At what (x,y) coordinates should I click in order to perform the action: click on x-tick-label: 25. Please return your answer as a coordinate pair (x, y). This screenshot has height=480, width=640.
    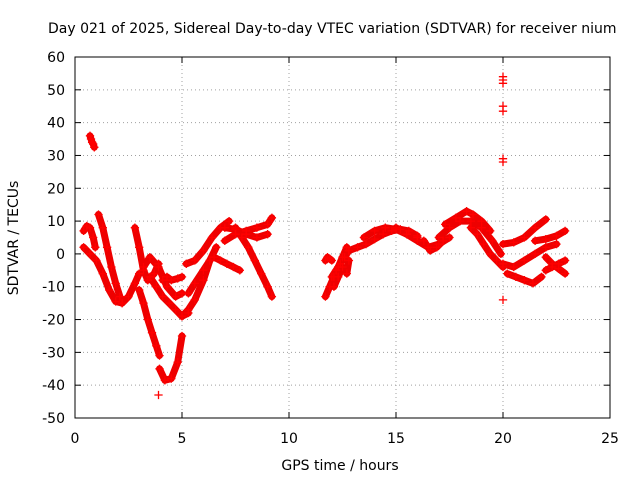
    Looking at the image, I should click on (610, 439).